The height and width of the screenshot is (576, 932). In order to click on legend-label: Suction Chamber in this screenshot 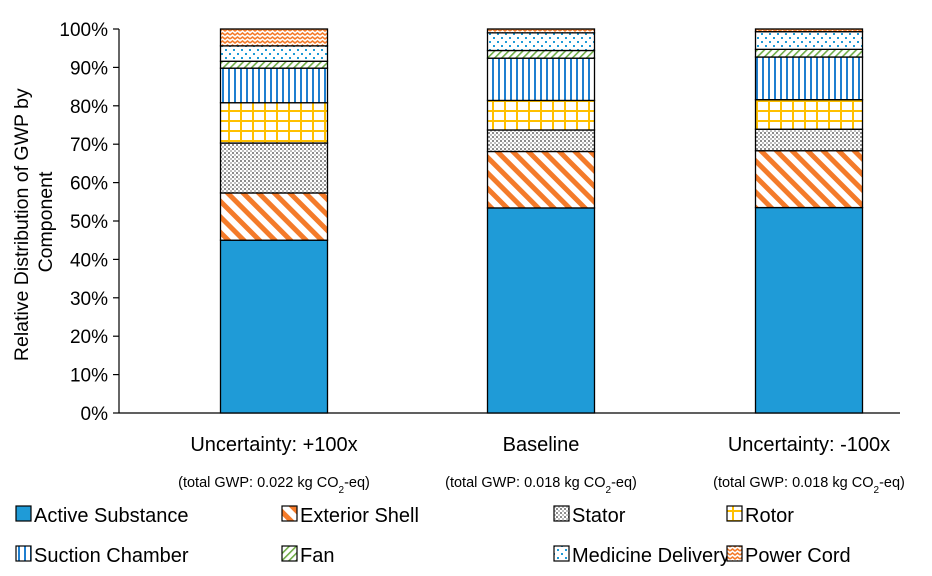, I will do `click(111, 556)`.